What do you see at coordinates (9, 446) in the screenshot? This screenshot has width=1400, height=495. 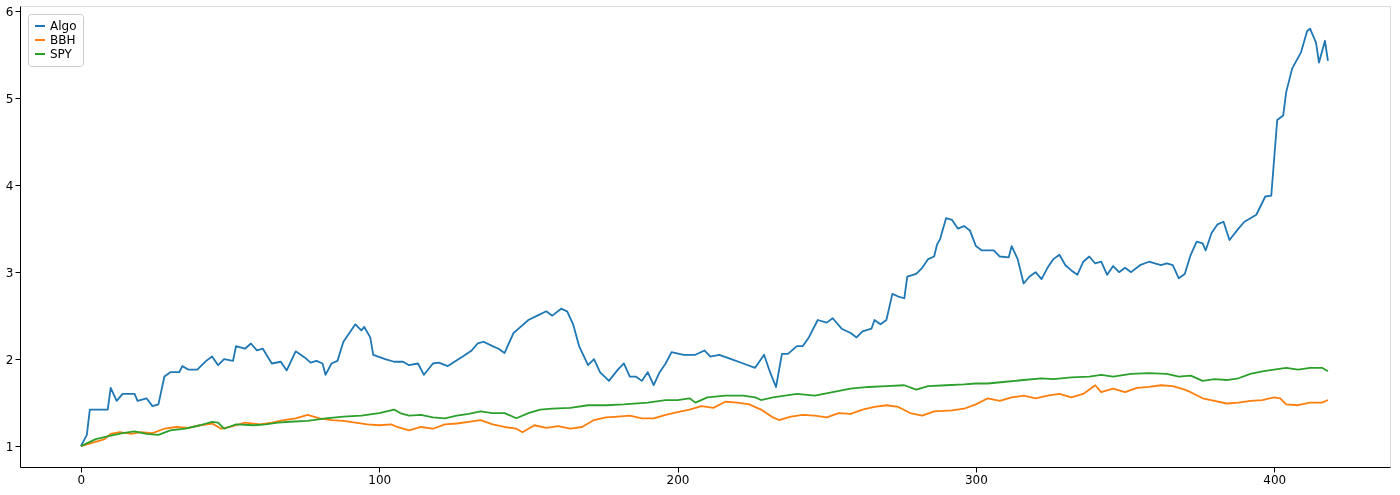 I see `y-tick-label: 1` at bounding box center [9, 446].